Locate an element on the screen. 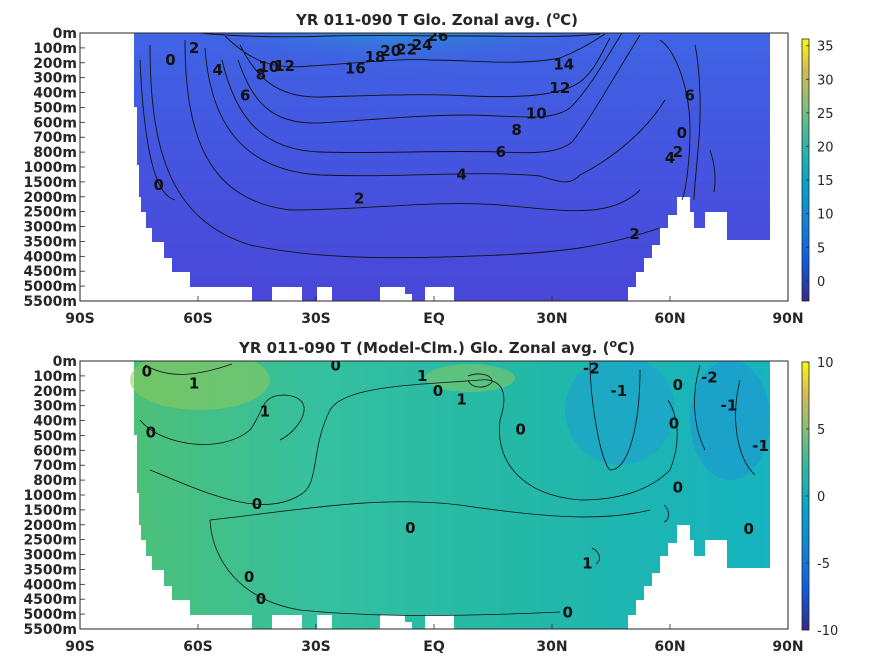 This screenshot has height=656, width=875. panel1-x-axis: 90S 60S 30S EQ 30N 60N 90N is located at coordinates (434, 311).